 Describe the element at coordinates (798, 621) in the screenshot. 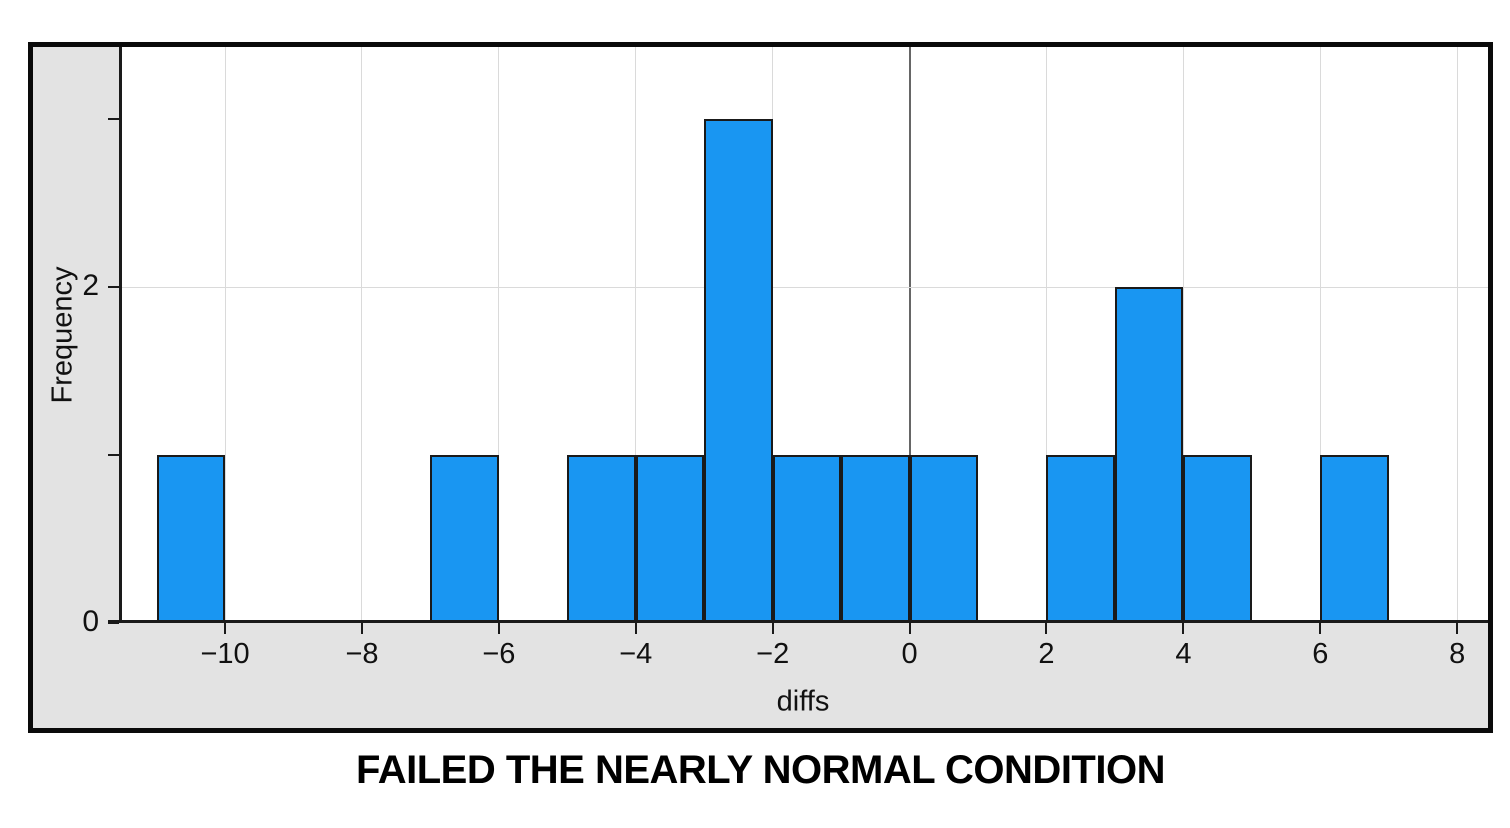

I see `x-axis-line` at that location.